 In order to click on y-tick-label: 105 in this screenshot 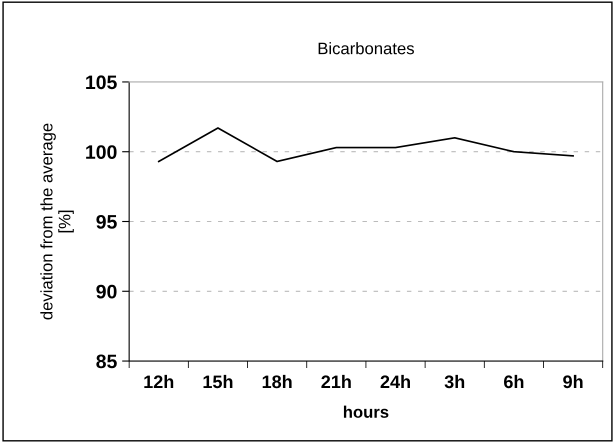, I will do `click(101, 82)`.